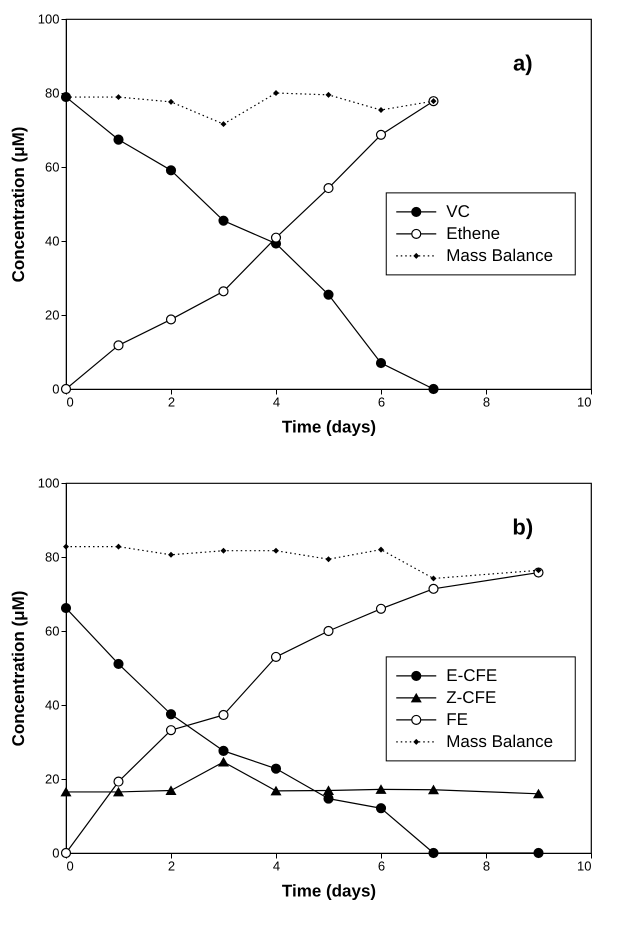 The height and width of the screenshot is (930, 621). Describe the element at coordinates (471, 697) in the screenshot. I see `legend-label: Z-CFE` at that location.